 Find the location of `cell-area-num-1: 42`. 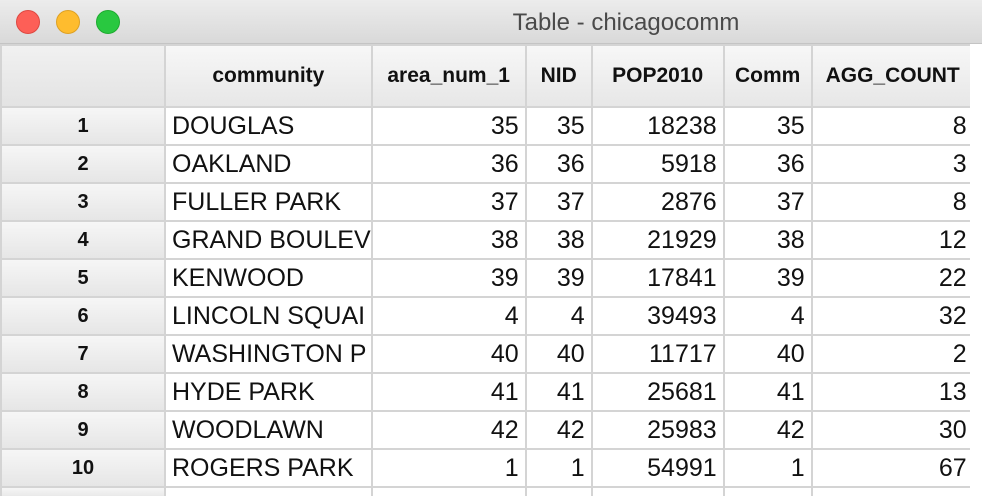

cell-area-num-1: 42 is located at coordinates (448, 430).